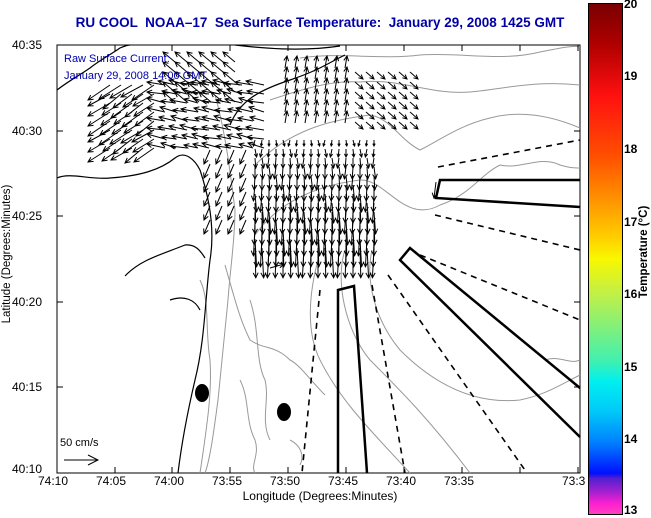  I want to click on colorbar-tick-label: 15, so click(631, 367).